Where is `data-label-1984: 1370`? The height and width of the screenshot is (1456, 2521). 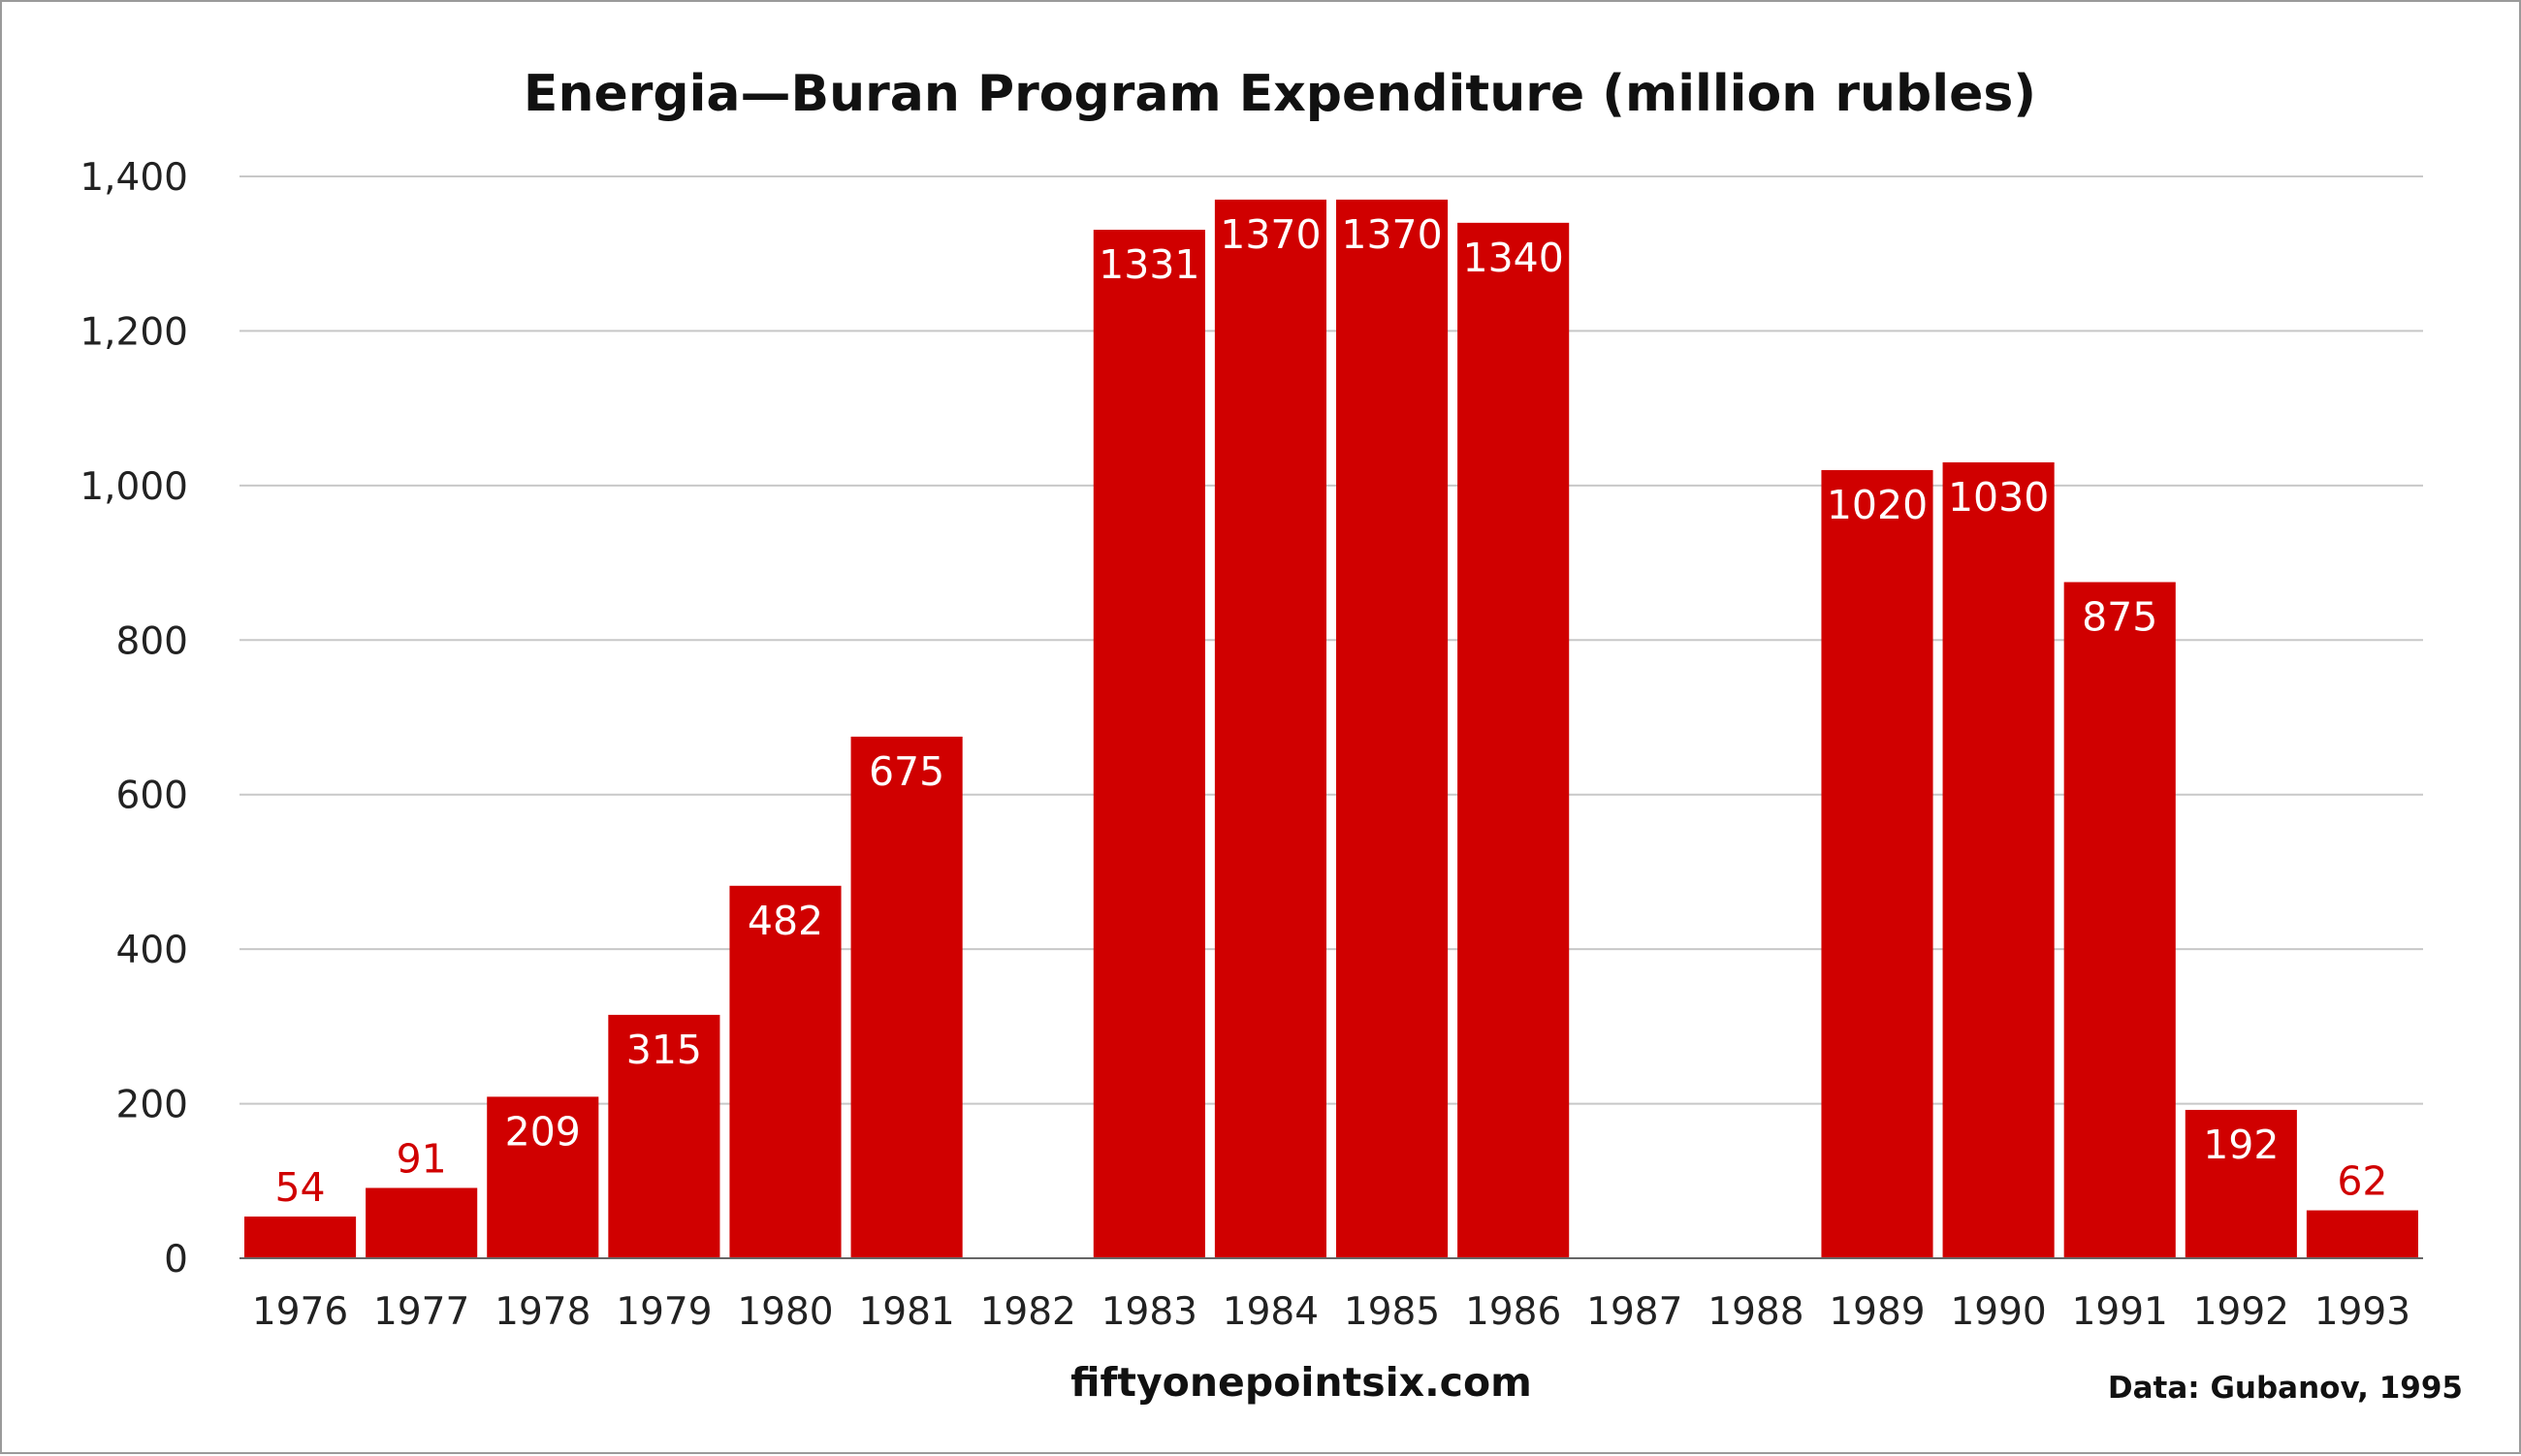 data-label-1984: 1370 is located at coordinates (1270, 235).